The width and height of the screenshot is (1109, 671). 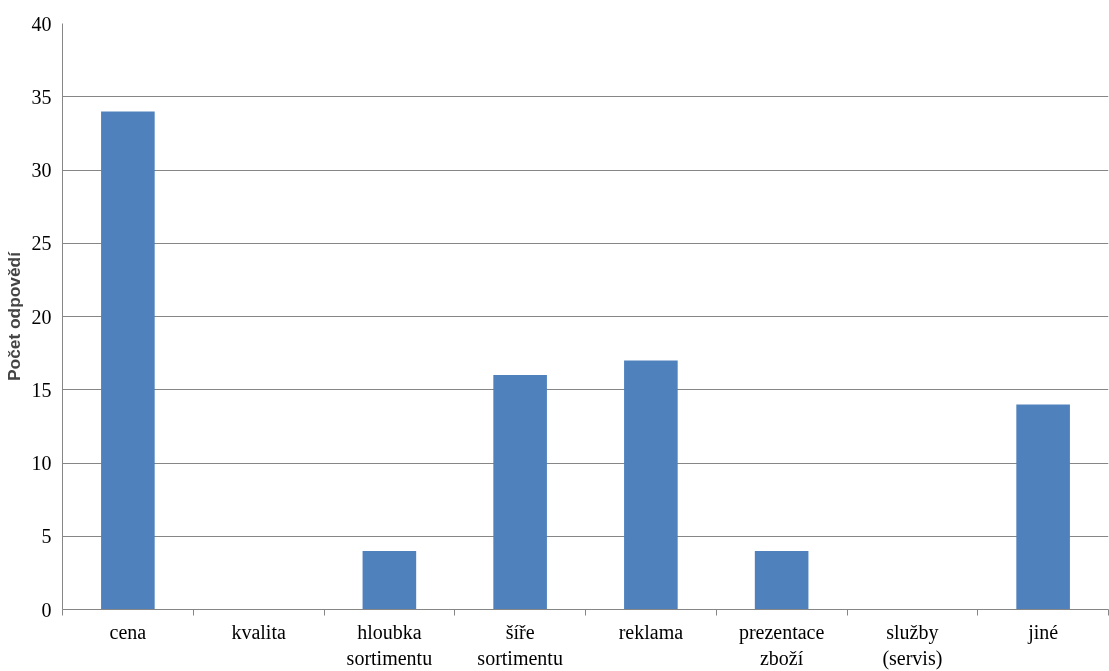 I want to click on x-tick-label: hloubka sortimentu, so click(x=389, y=644).